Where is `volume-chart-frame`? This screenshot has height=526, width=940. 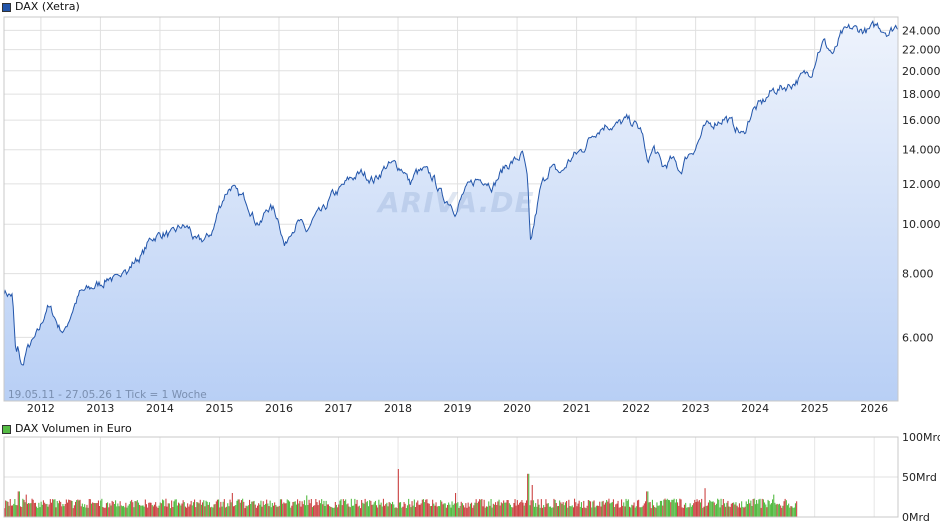 volume-chart-frame is located at coordinates (451, 477).